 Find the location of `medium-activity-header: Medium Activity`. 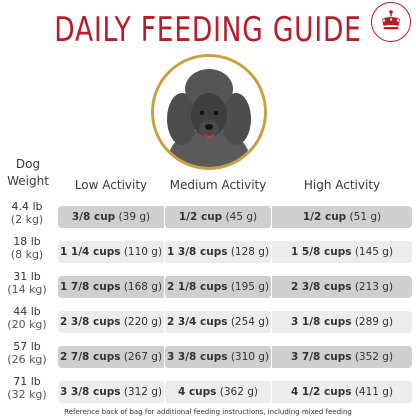

medium-activity-header: Medium Activity is located at coordinates (218, 185).